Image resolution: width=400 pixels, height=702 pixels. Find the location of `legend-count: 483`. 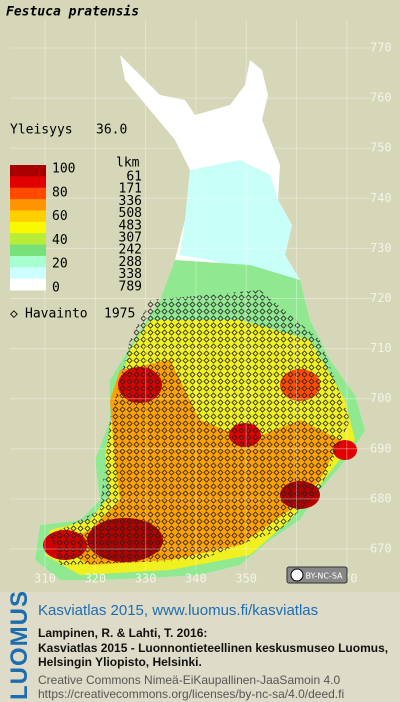

legend-count: 483 is located at coordinates (130, 225).